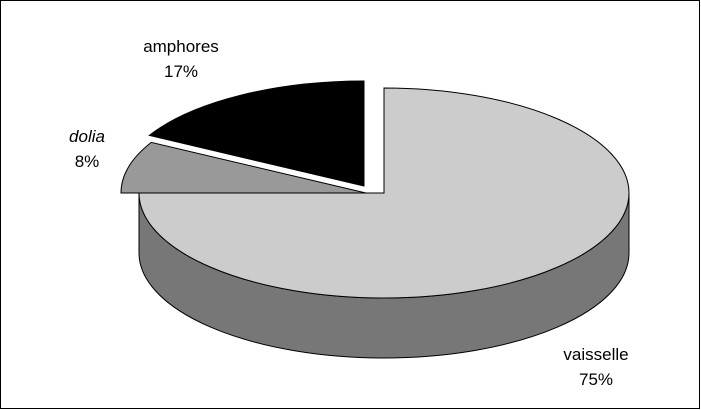 This screenshot has width=701, height=410. I want to click on slice-percent-vaisselle: 75%, so click(596, 379).